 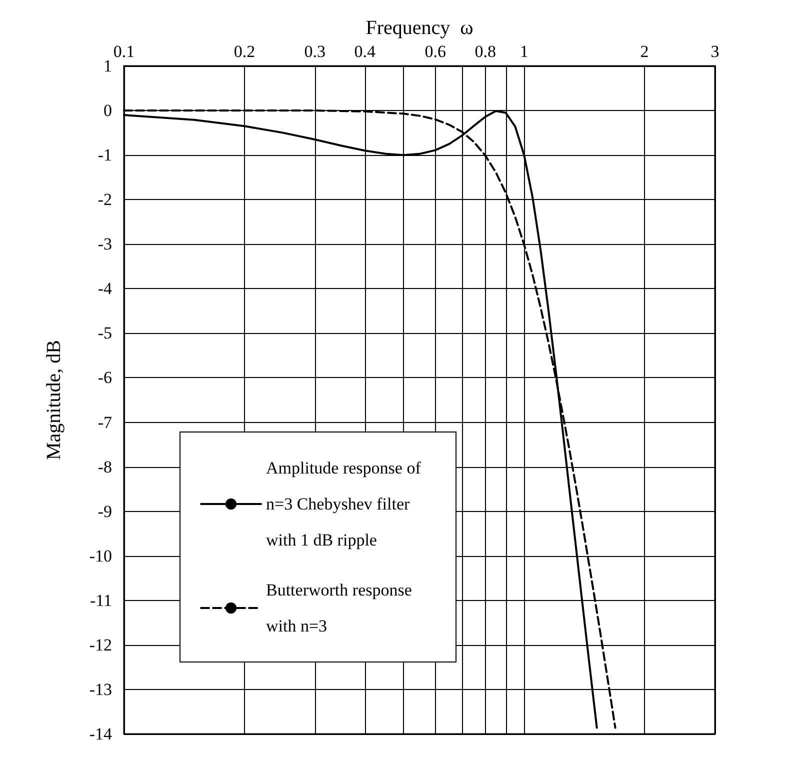 I want to click on y-tick-label: 0, so click(x=108, y=110).